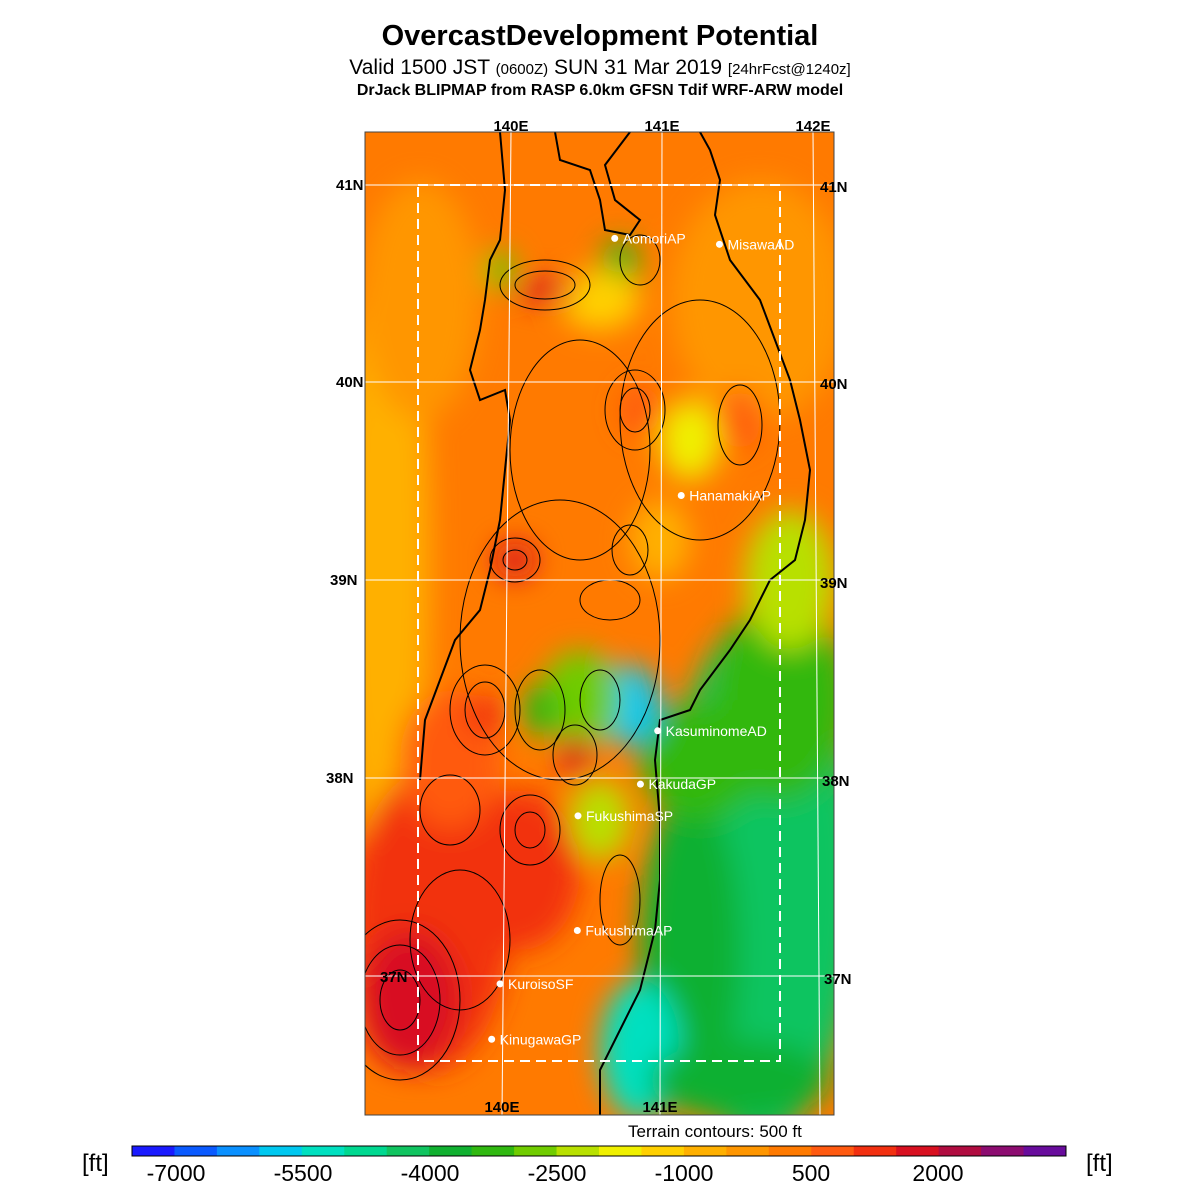 The width and height of the screenshot is (1200, 1200). What do you see at coordinates (350, 382) in the screenshot?
I see `lat-label-40: 40N` at bounding box center [350, 382].